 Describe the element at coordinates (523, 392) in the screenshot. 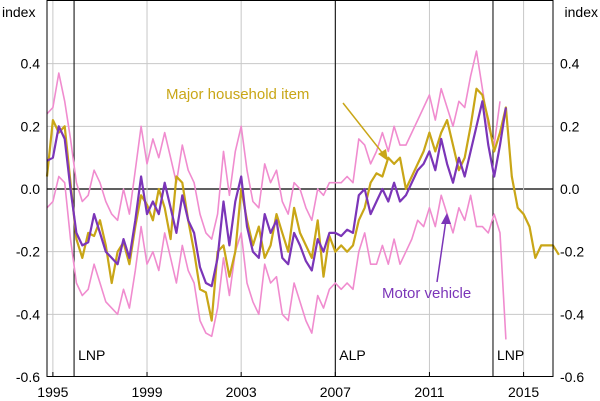

I see `x-tick-label: 2015` at that location.